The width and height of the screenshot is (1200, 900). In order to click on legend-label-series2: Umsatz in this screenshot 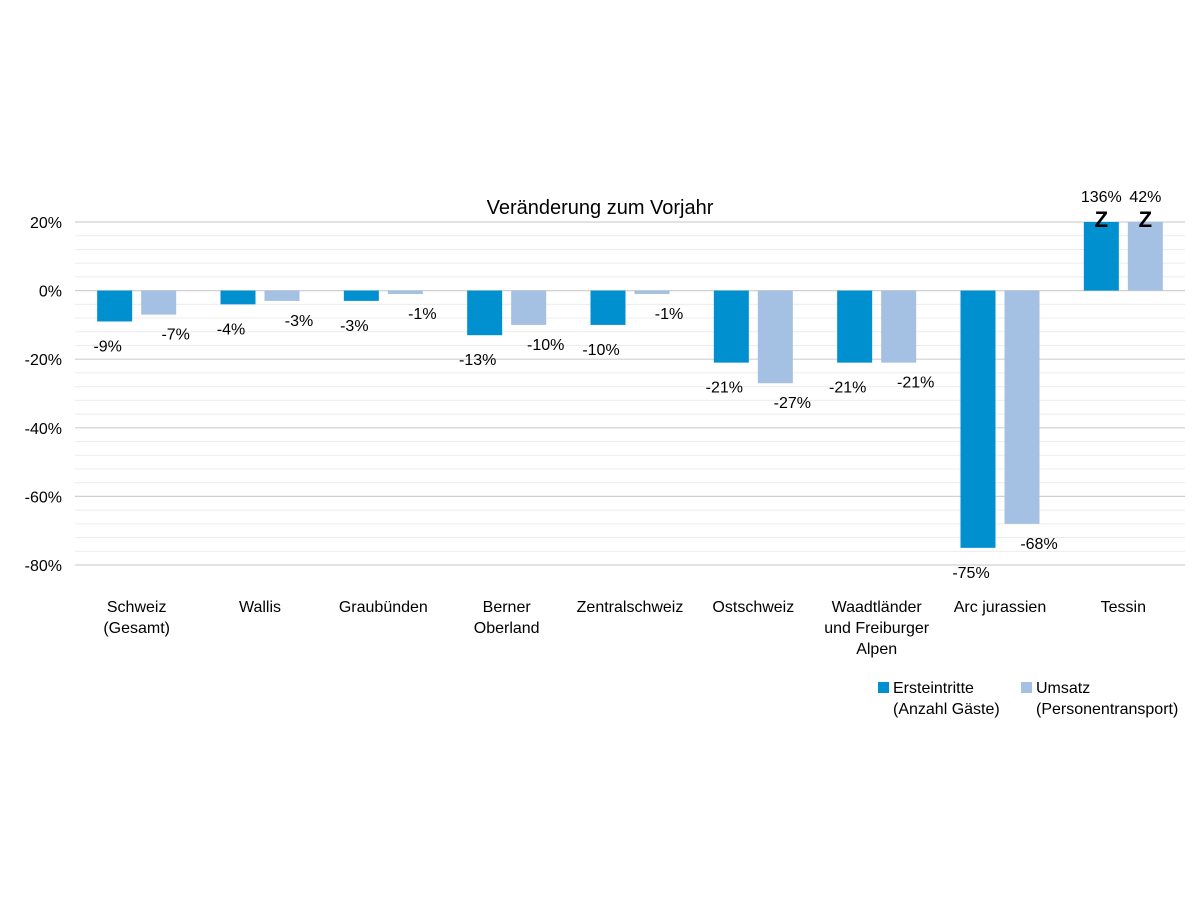, I will do `click(1063, 688)`.